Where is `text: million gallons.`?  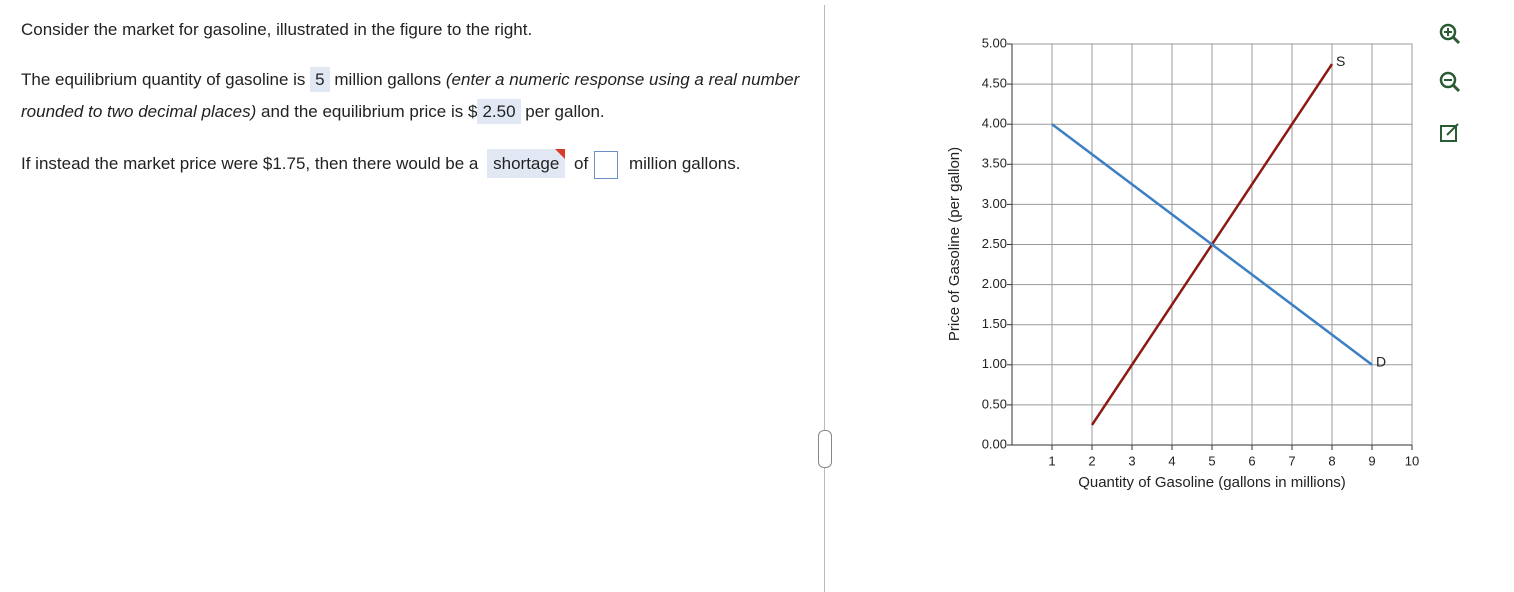
text: million gallons. is located at coordinates (684, 163).